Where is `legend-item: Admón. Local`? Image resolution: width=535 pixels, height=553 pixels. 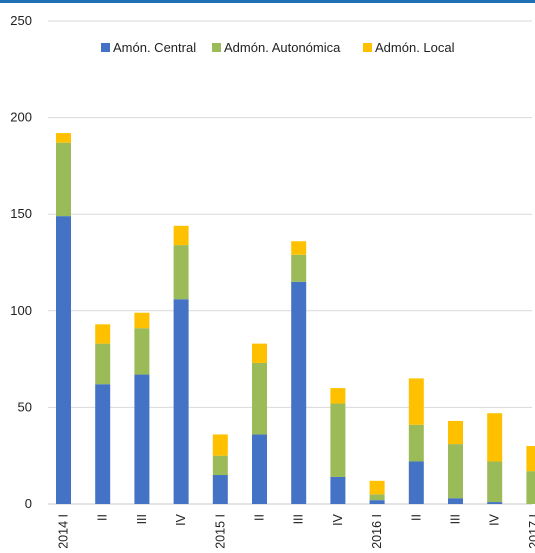
legend-item: Admón. Local is located at coordinates (409, 47).